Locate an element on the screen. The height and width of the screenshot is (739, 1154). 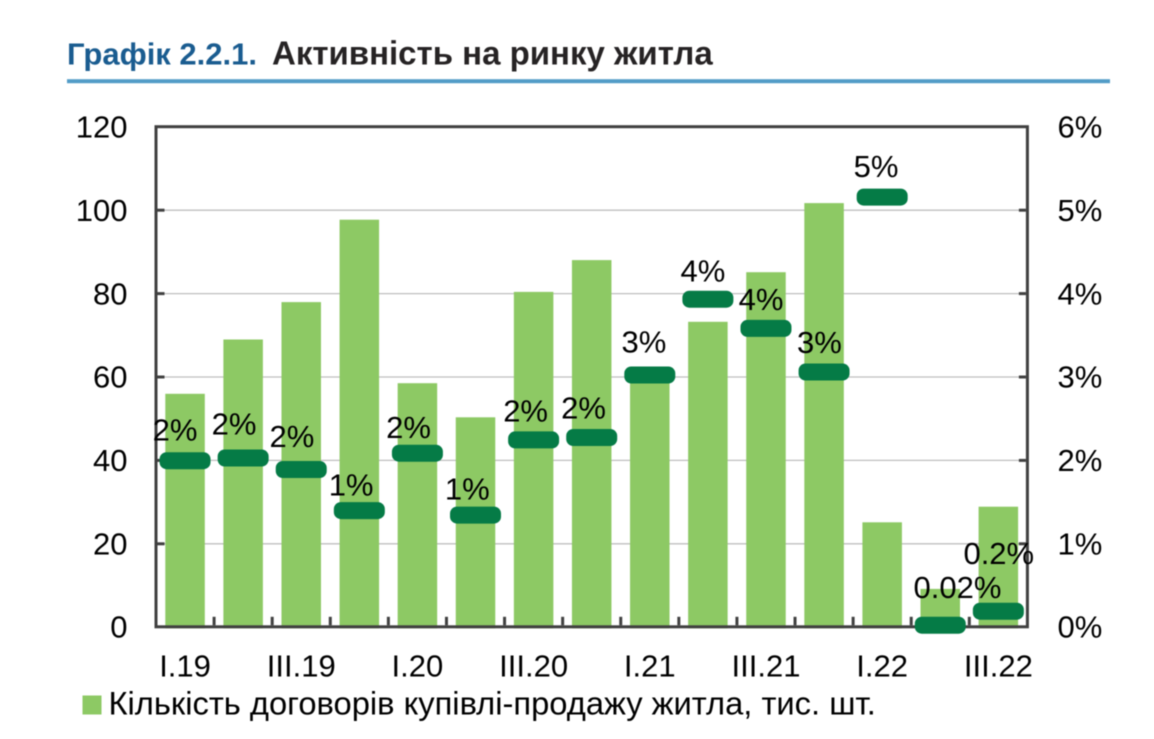
svg-text: III.20 is located at coordinates (533, 665).